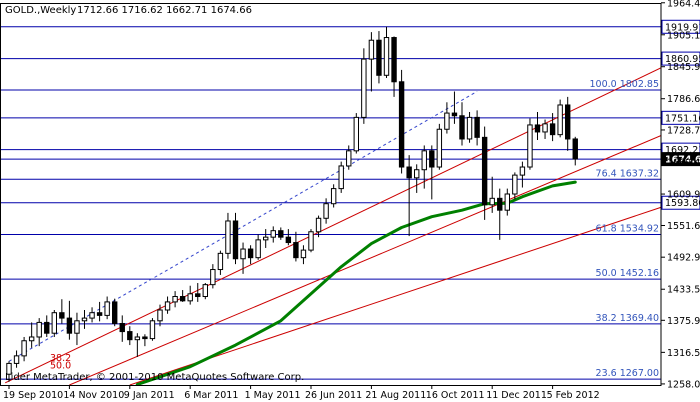 The width and height of the screenshot is (700, 402). What do you see at coordinates (683, 353) in the screenshot?
I see `y-tick-label: 1316.50` at bounding box center [683, 353].